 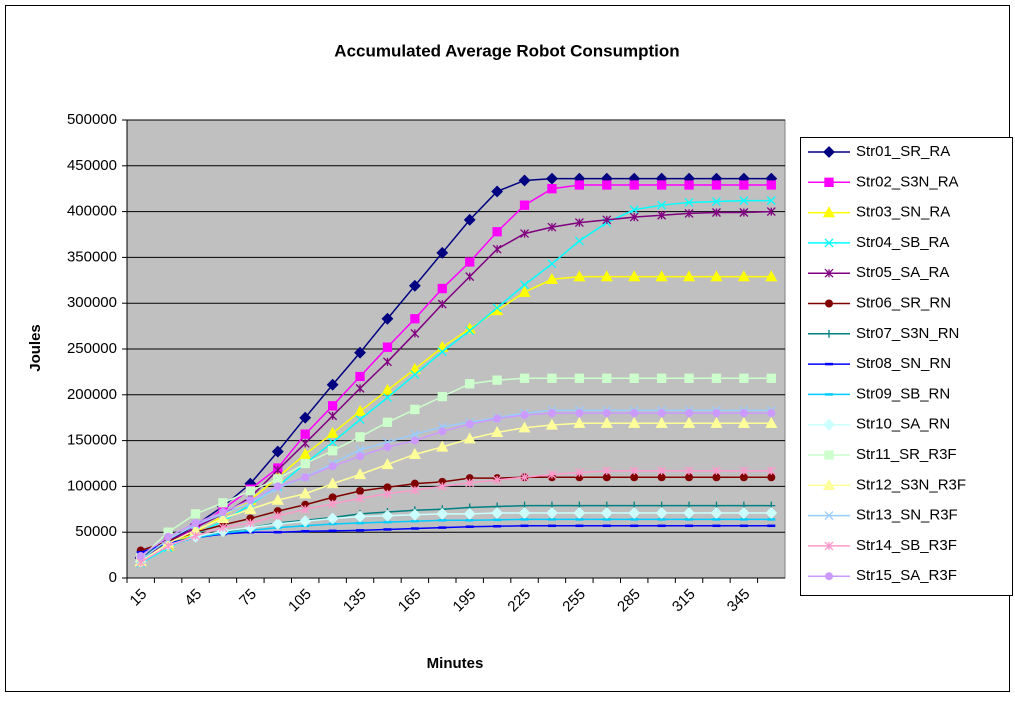 I want to click on legend-label: Str10_SA_RN, so click(x=903, y=424).